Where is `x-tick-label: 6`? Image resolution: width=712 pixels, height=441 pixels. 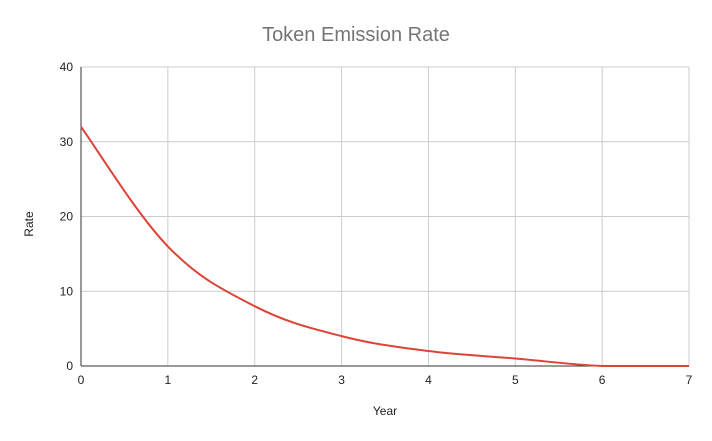 x-tick-label: 6 is located at coordinates (602, 380).